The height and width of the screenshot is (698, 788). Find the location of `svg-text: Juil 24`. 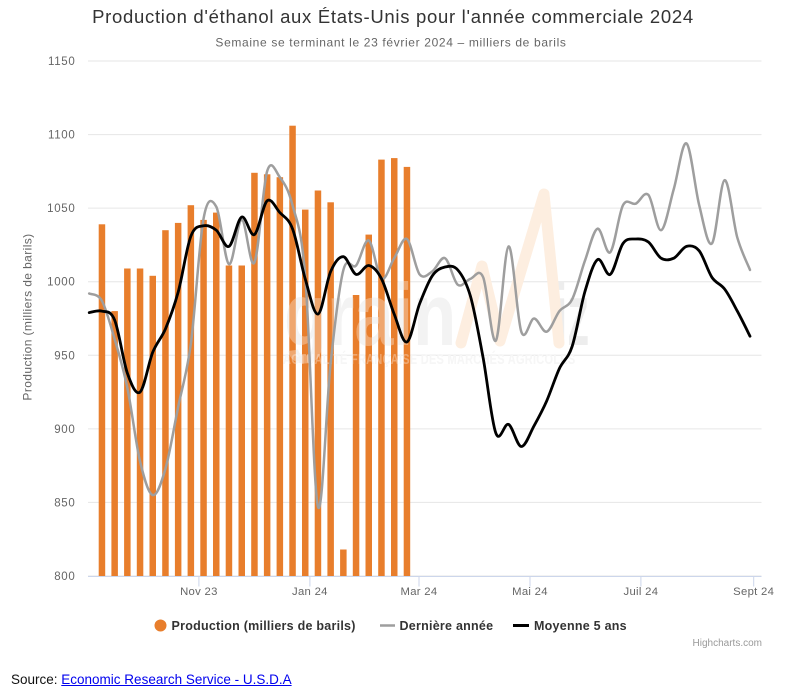

svg-text: Juil 24 is located at coordinates (641, 592).